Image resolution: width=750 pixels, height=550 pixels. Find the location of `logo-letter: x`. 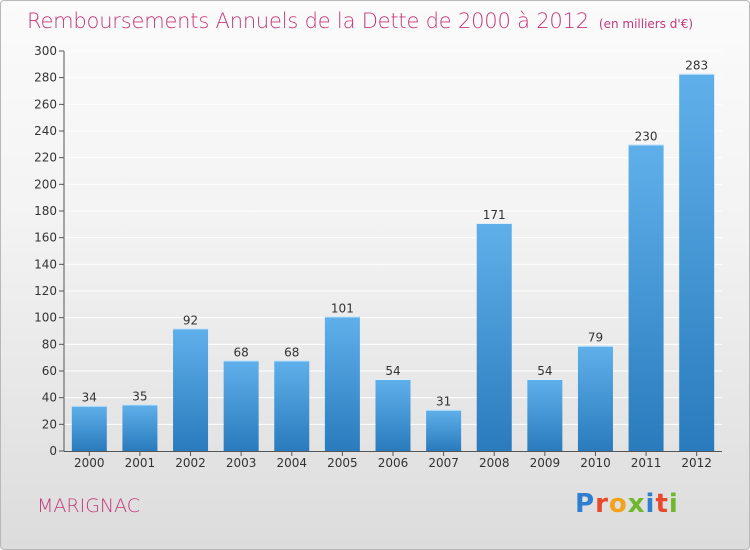

logo-letter: x is located at coordinates (636, 504).